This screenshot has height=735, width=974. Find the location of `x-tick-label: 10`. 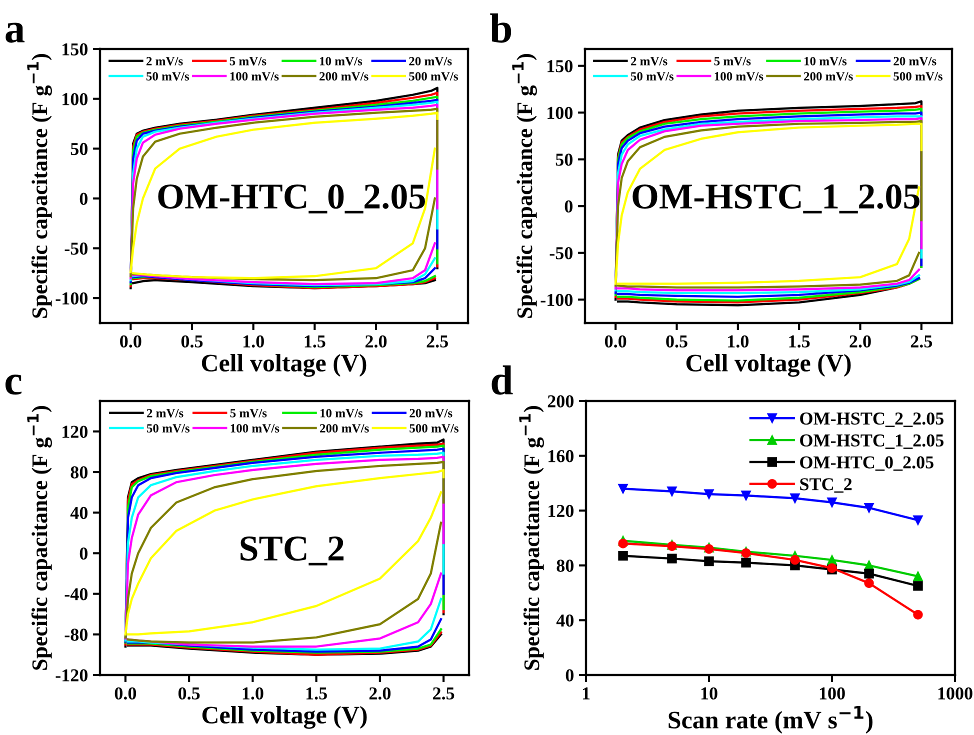

x-tick-label: 10 is located at coordinates (709, 693).